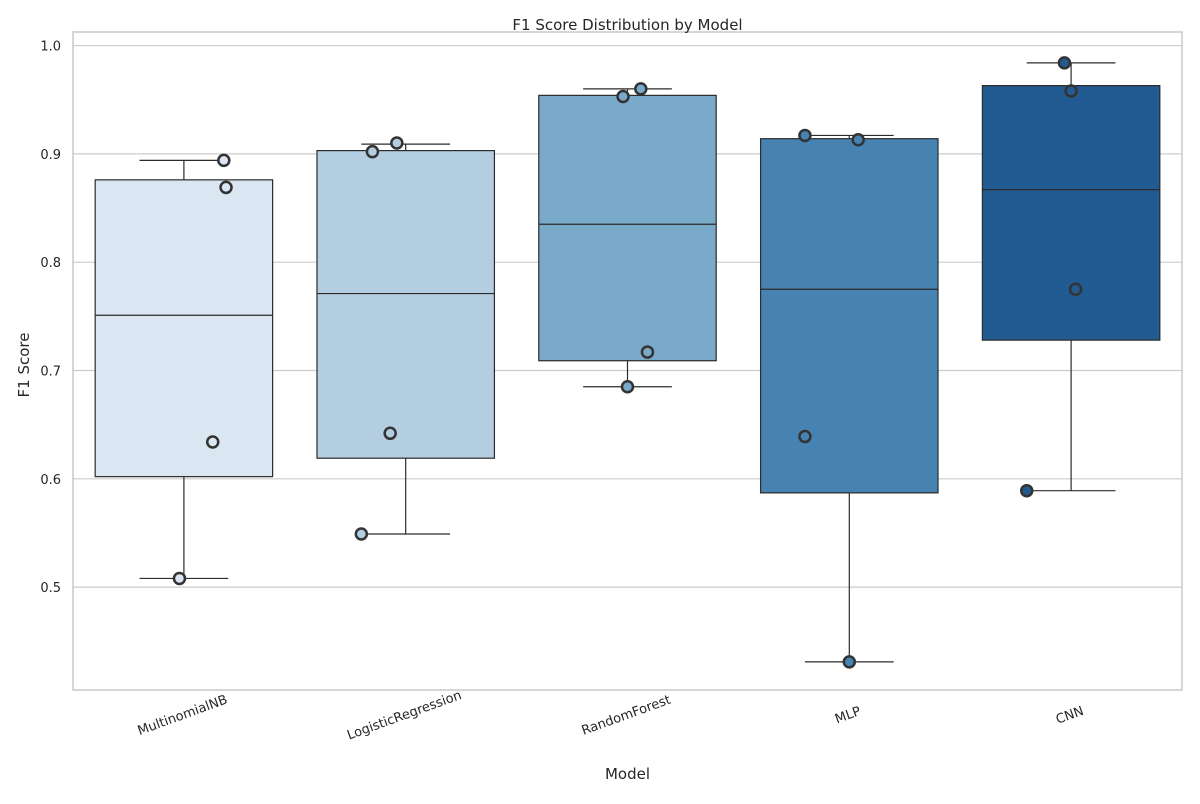  I want to click on y-tick-label: 0.6, so click(50, 480).